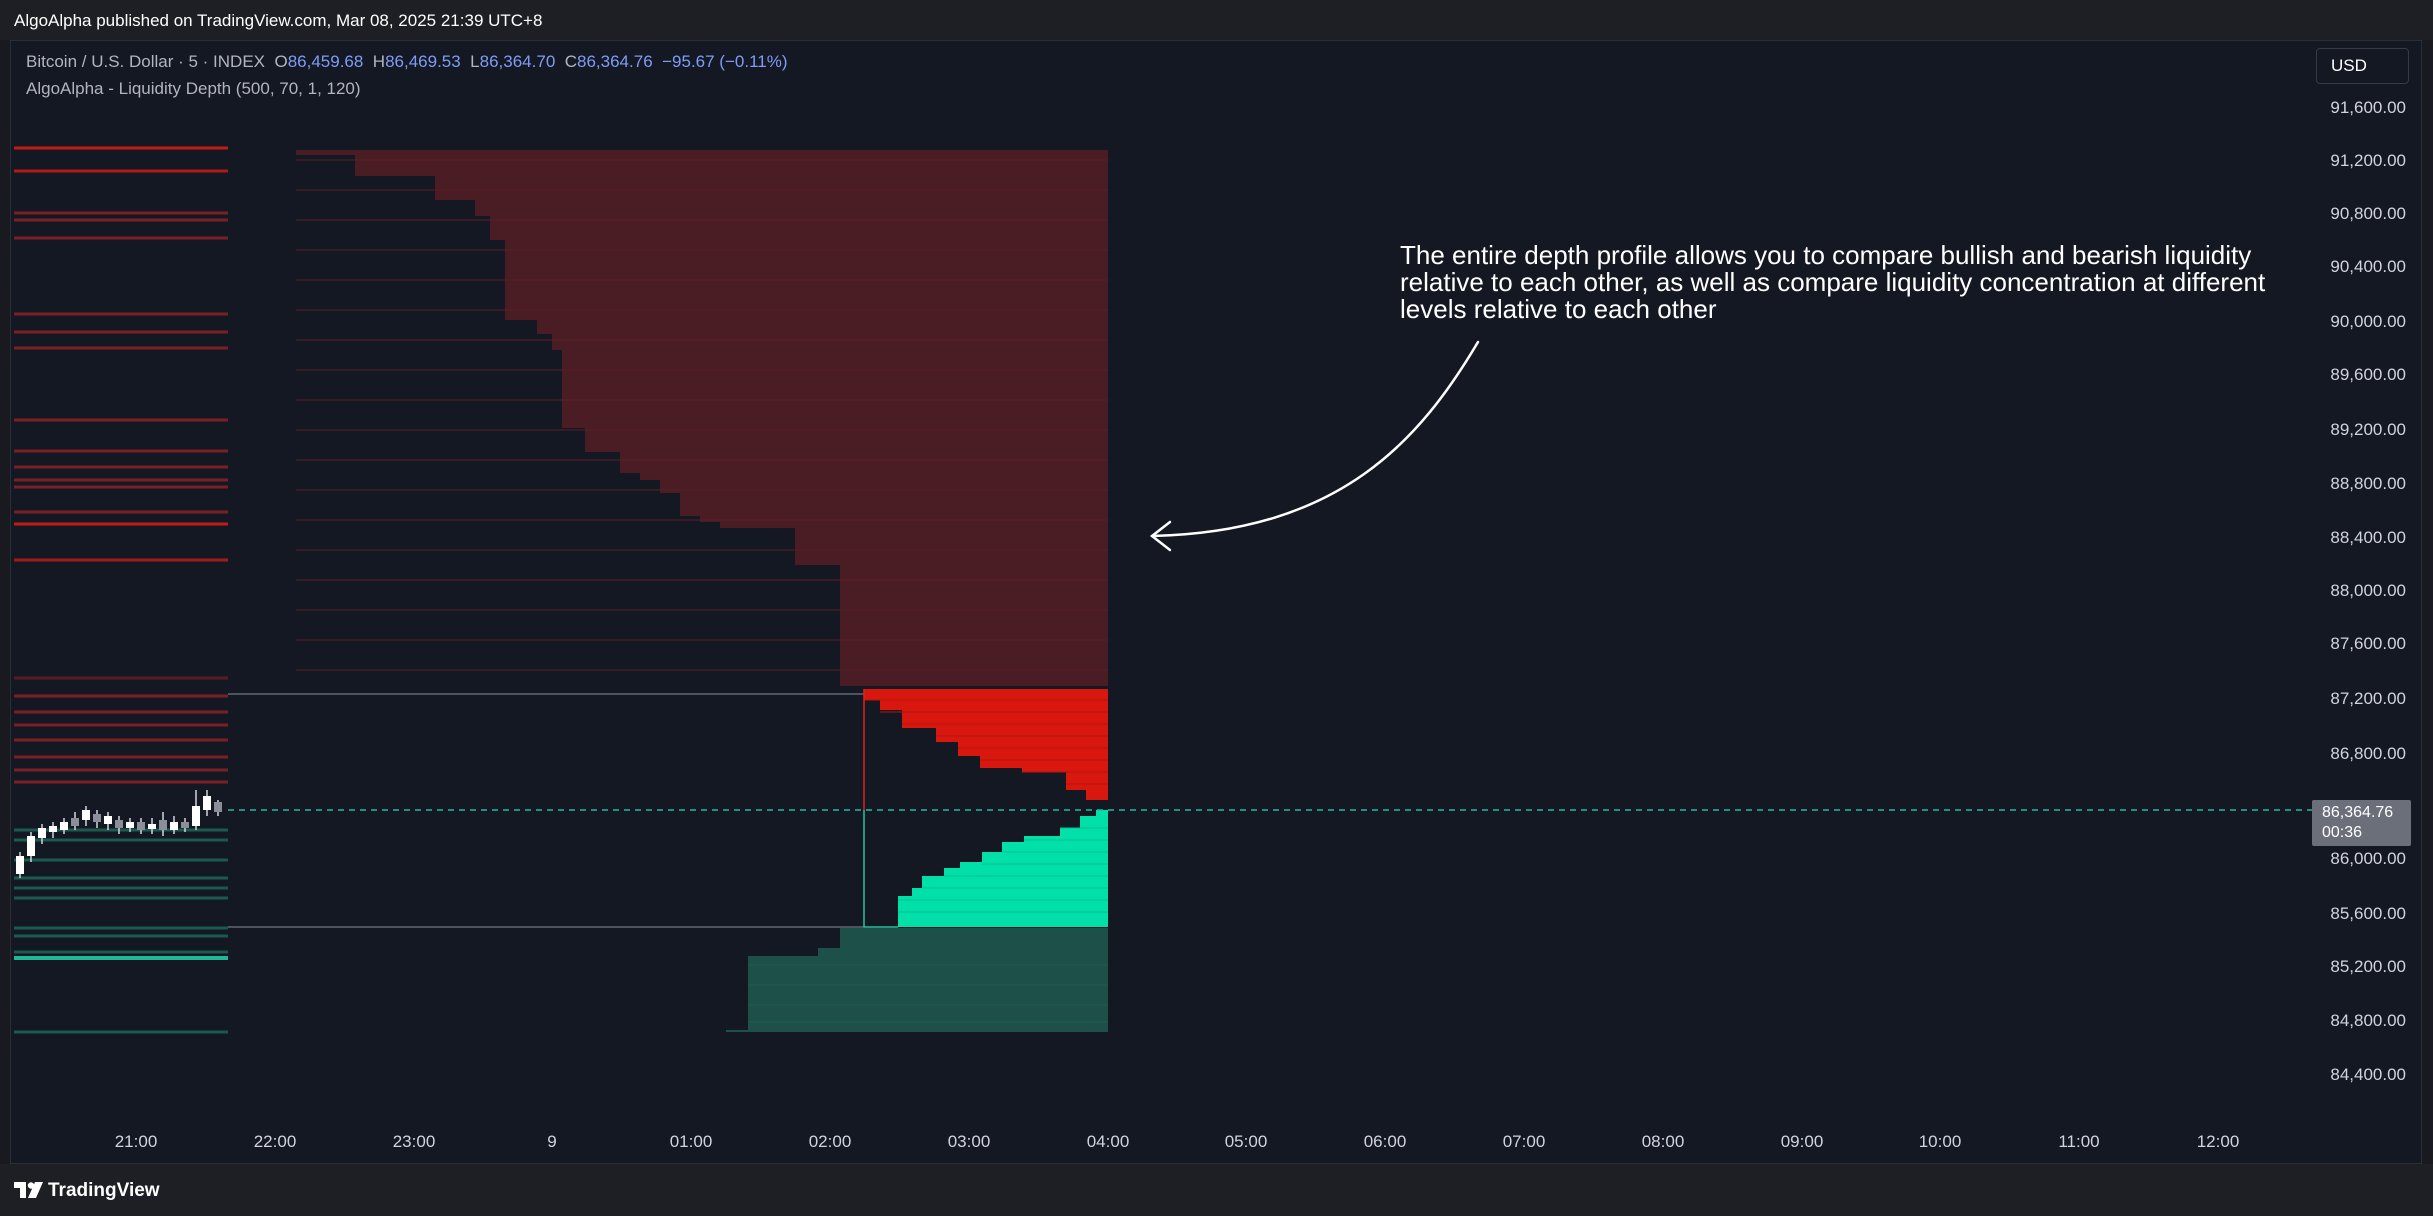  I want to click on time-tick: 05:00, so click(1246, 1141).